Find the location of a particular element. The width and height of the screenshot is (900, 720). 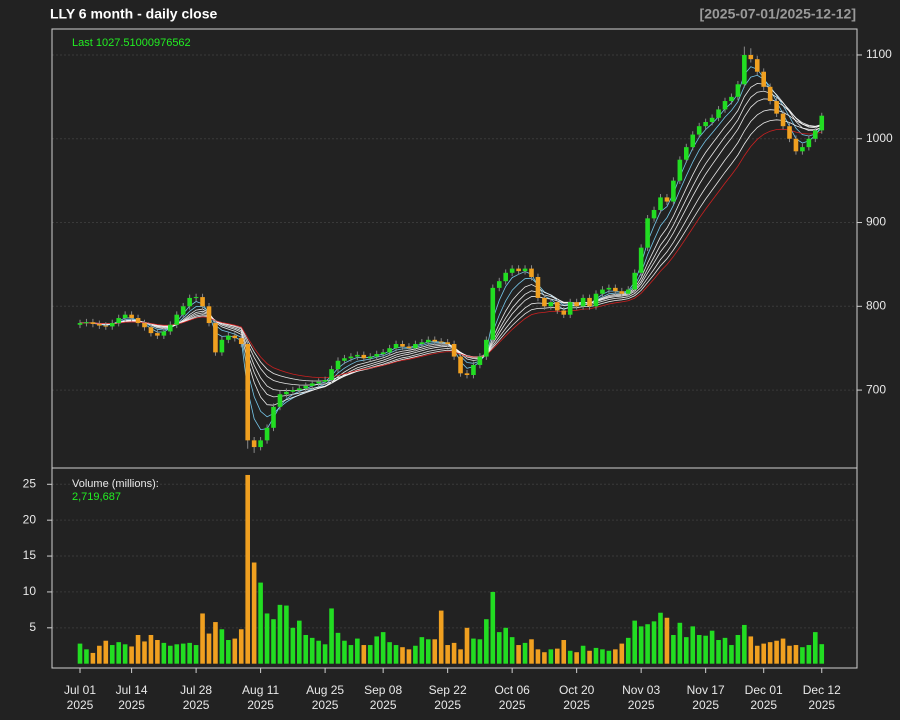

y-tick-label: 1000 is located at coordinates (879, 138).